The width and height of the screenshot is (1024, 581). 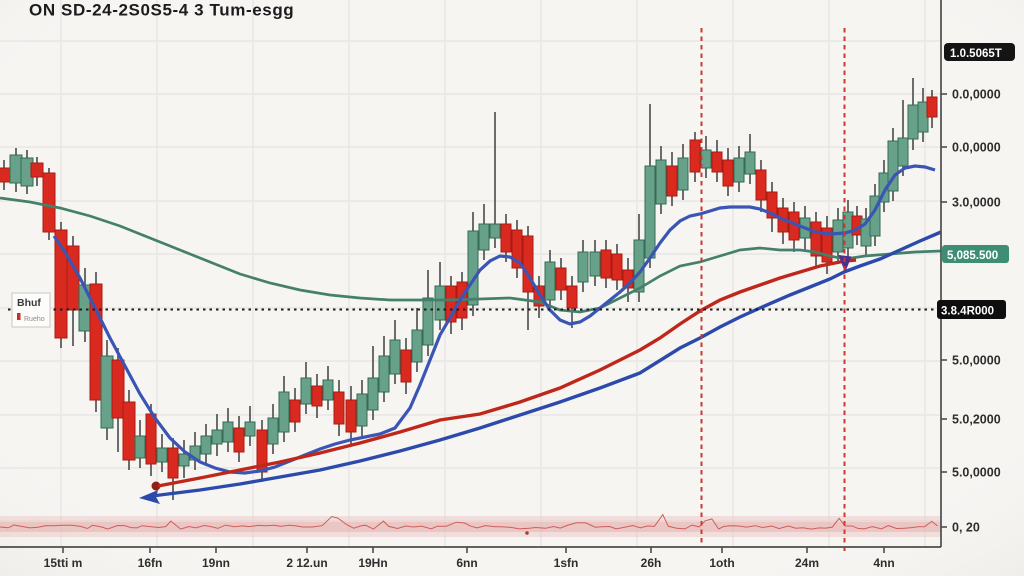 I want to click on svg-text: 26h, so click(x=651, y=563).